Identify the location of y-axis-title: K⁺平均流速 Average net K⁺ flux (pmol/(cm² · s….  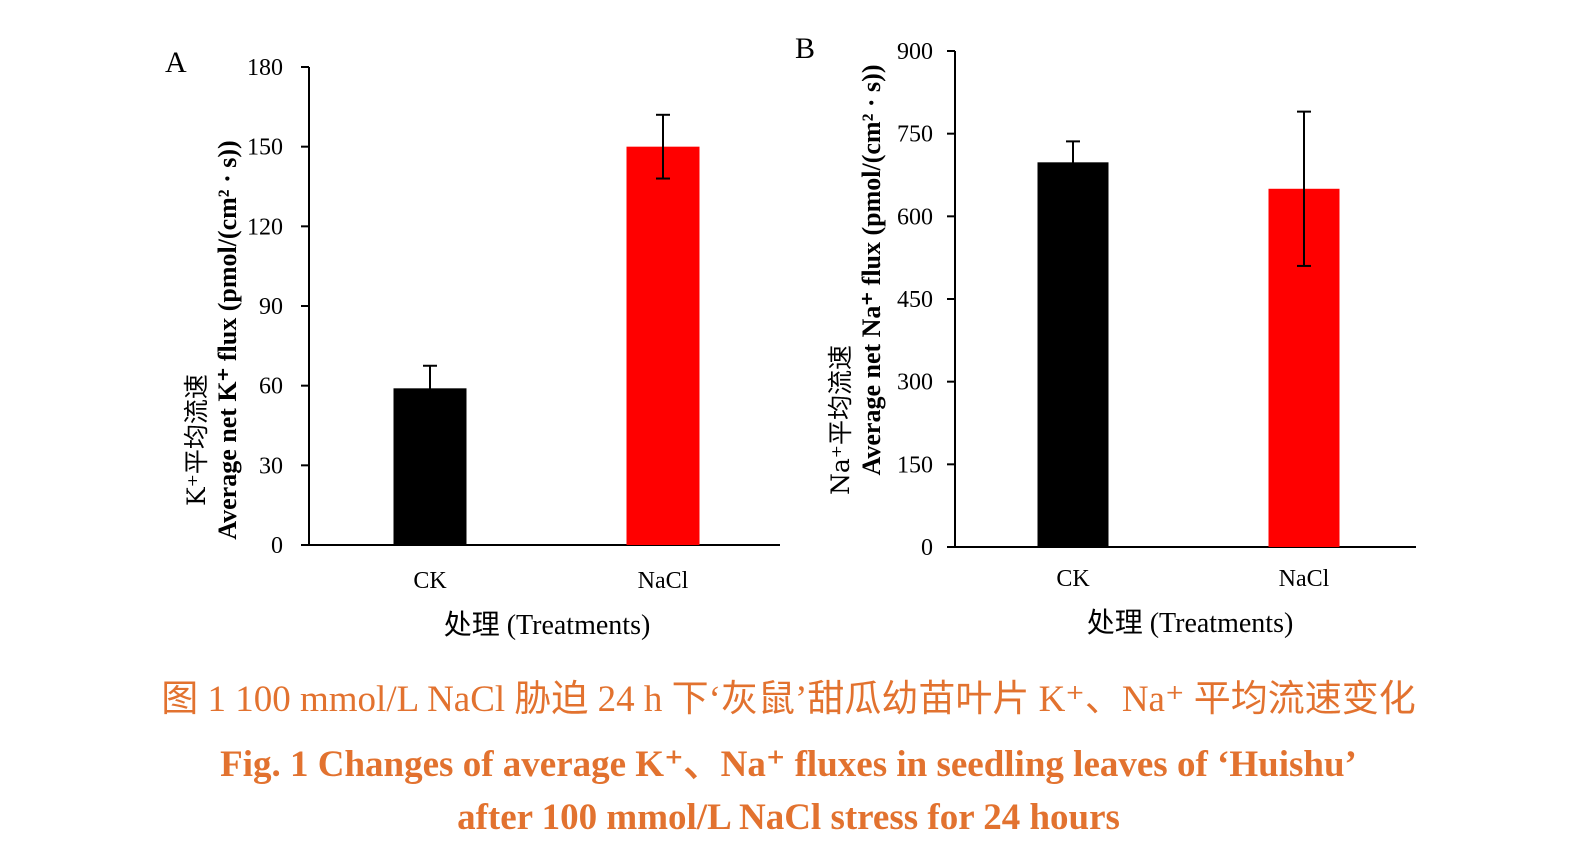
(212, 339).